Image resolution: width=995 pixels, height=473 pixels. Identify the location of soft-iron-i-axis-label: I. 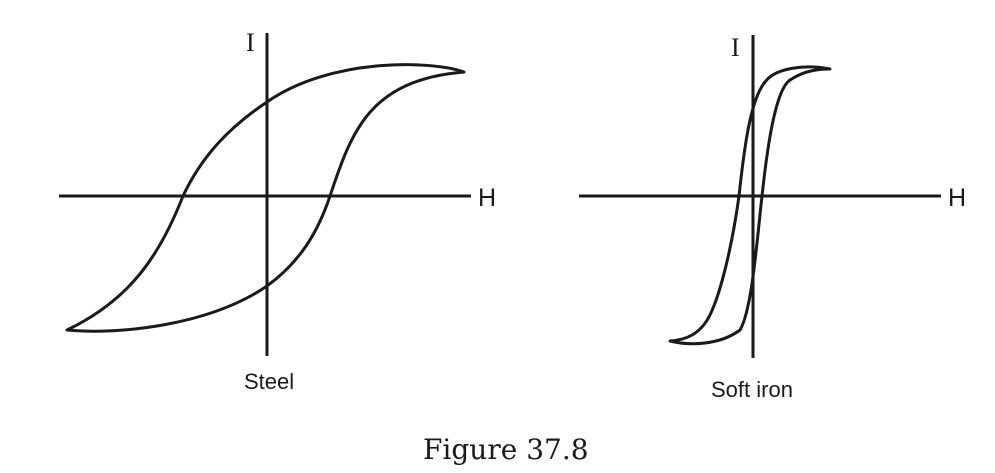
(735, 47).